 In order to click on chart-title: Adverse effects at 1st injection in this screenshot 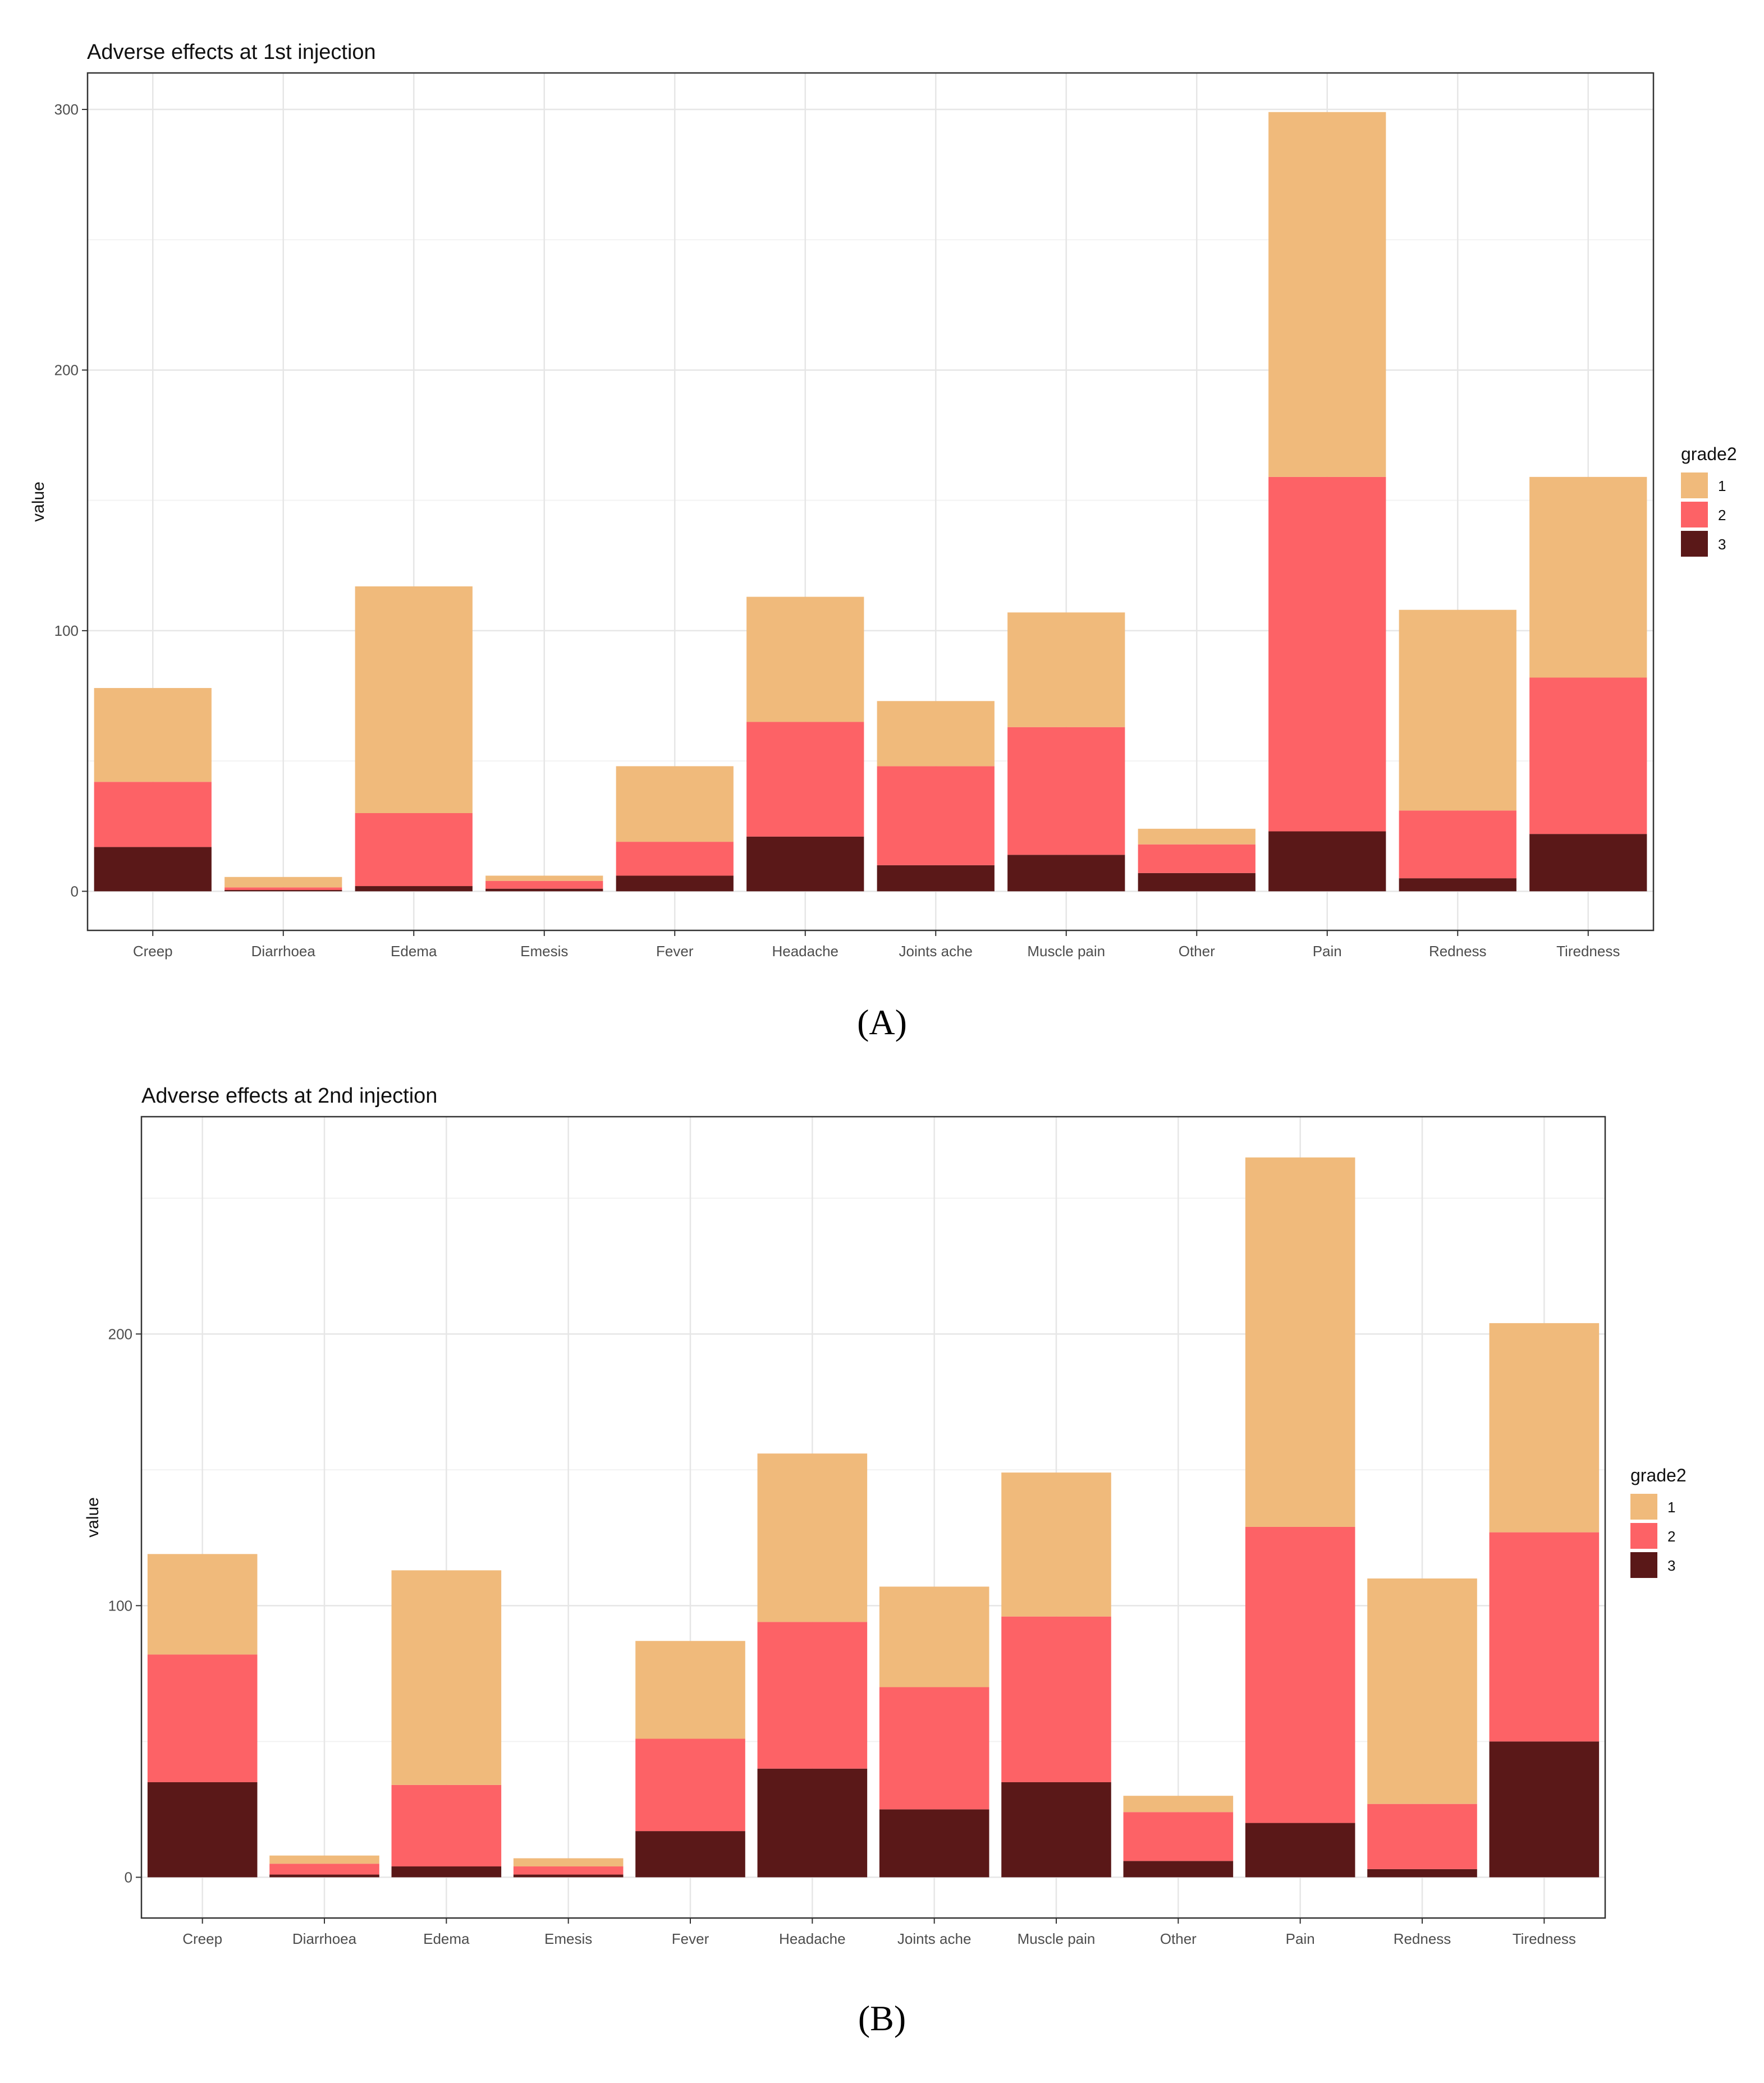, I will do `click(232, 52)`.